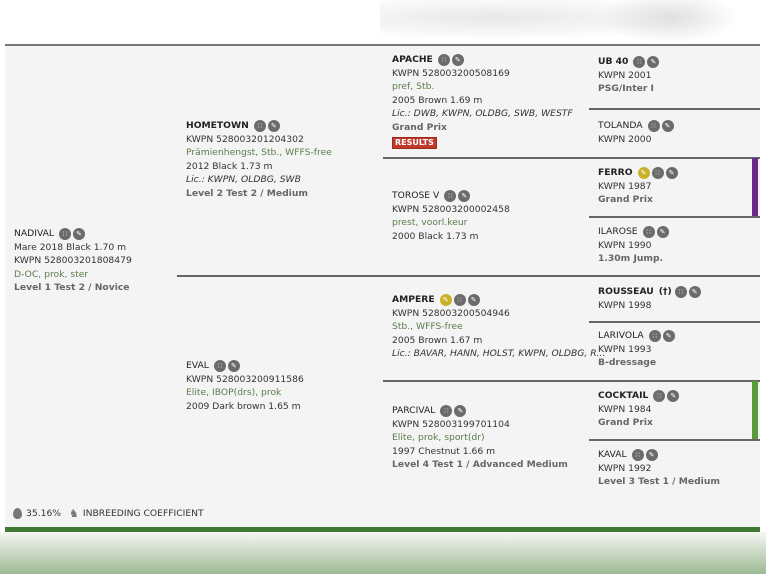  What do you see at coordinates (631, 259) in the screenshot?
I see `horse-info-line: 1.30m Jump.` at bounding box center [631, 259].